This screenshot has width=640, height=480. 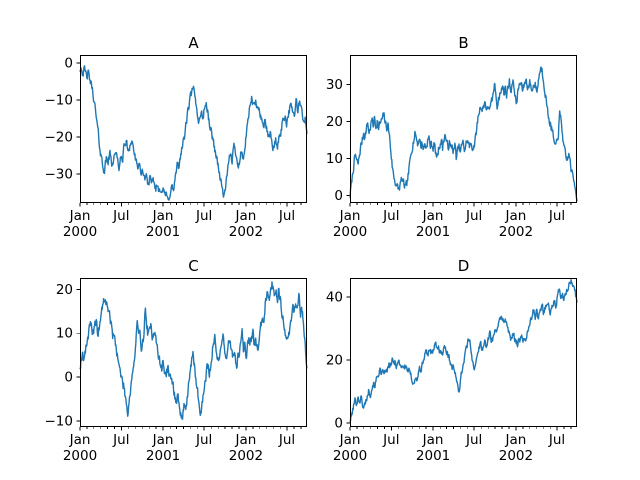 I want to click on y-tick-label: −20, so click(x=59, y=138).